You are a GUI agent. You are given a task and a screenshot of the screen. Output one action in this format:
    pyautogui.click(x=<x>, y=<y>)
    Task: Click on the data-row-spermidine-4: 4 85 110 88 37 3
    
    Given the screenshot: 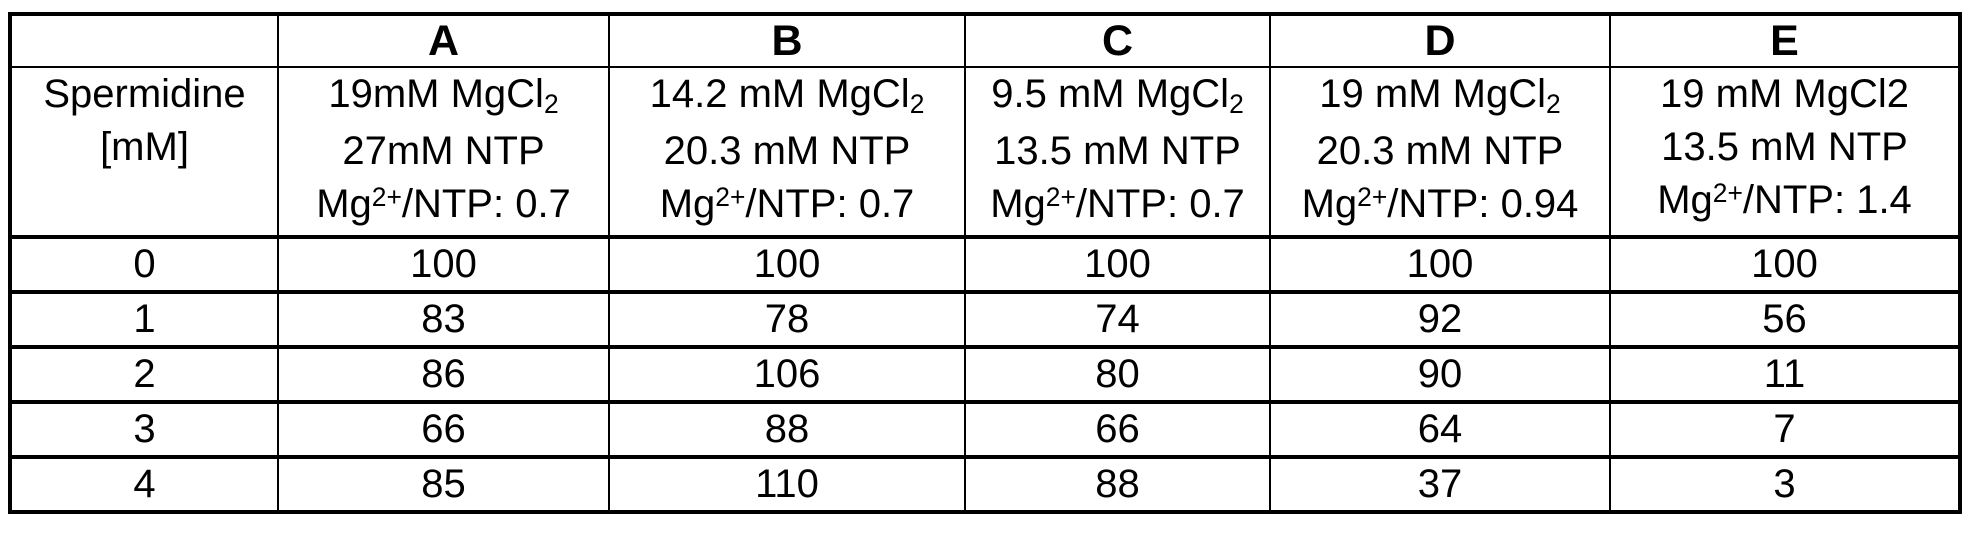 What is the action you would take?
    pyautogui.click(x=985, y=484)
    